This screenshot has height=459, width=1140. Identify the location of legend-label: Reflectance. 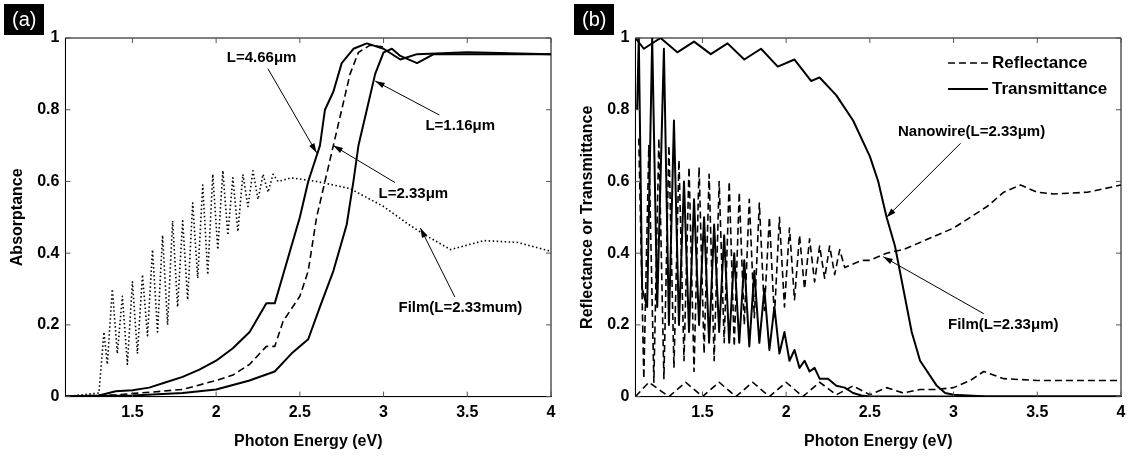
(1040, 63).